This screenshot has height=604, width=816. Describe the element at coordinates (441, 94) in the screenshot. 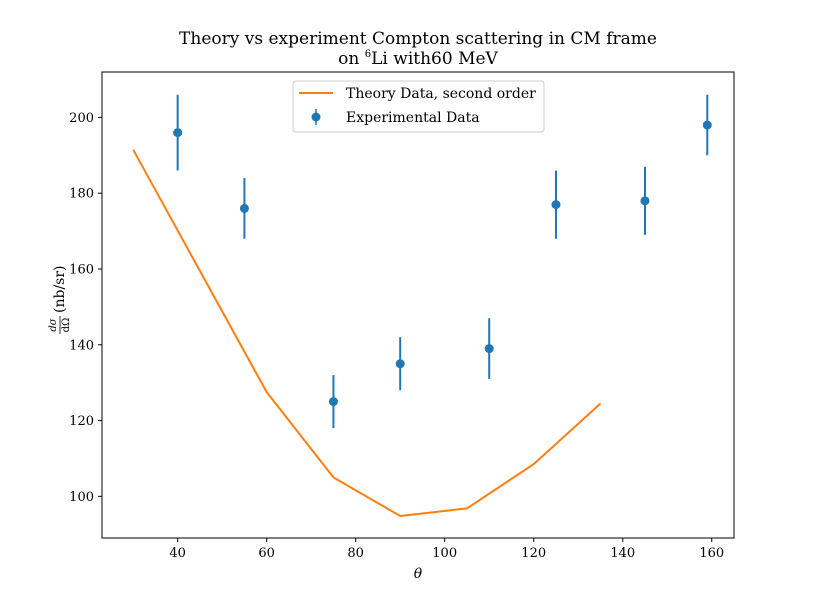

I see `legend-theory-label: Theory Data, second order` at that location.